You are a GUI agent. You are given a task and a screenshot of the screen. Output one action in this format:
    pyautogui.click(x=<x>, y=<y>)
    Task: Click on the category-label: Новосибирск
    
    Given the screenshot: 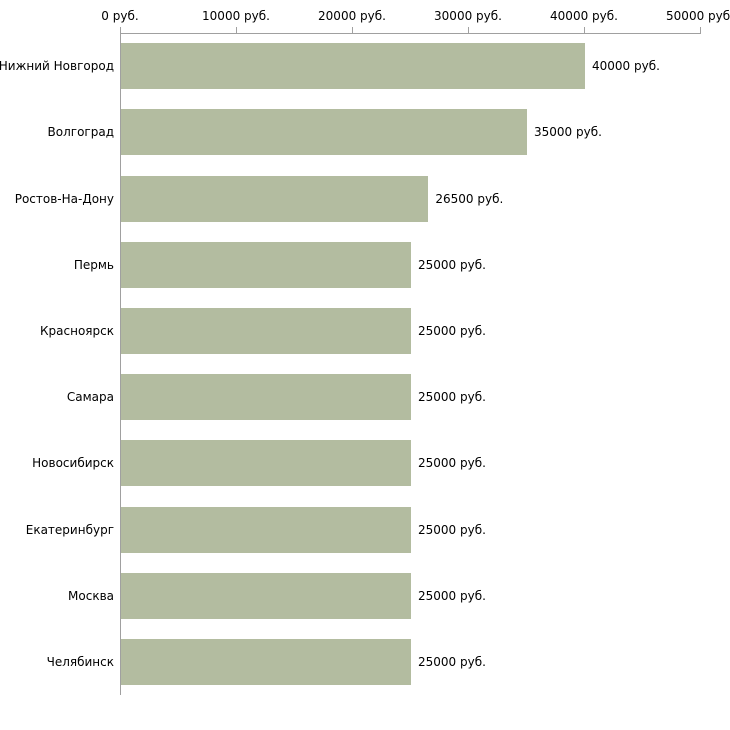 What is the action you would take?
    pyautogui.click(x=73, y=463)
    